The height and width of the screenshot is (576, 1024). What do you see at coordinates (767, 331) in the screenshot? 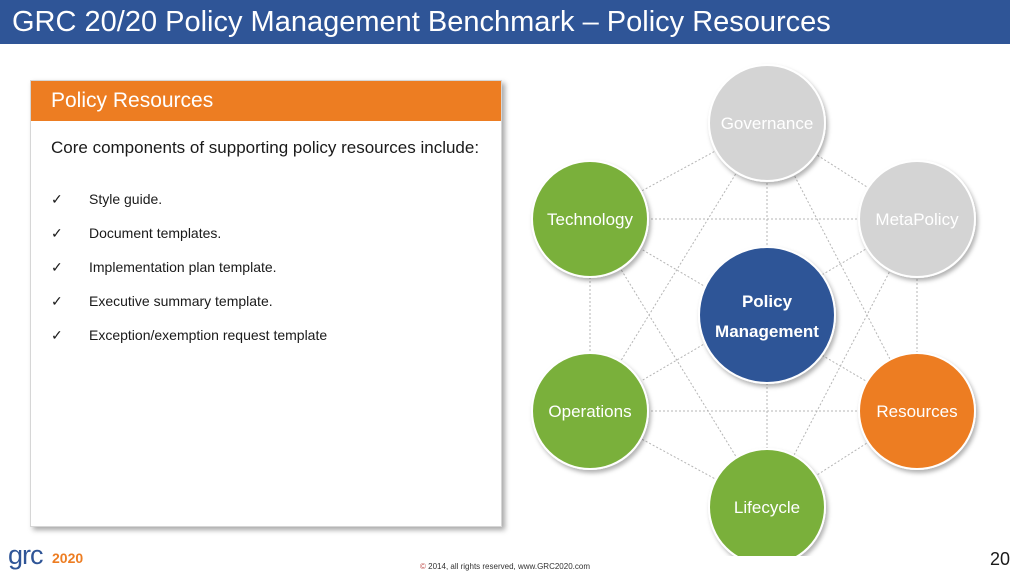
I see `center-label-line2: Management` at bounding box center [767, 331].